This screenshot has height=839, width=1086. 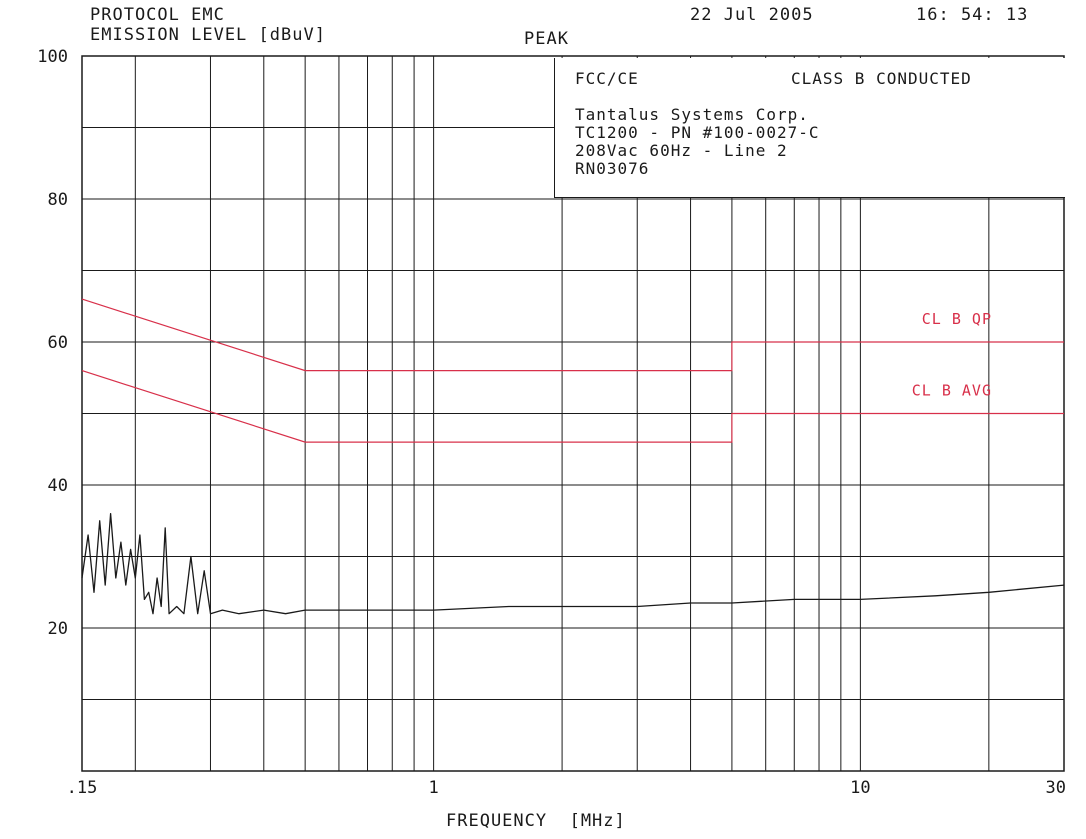 What do you see at coordinates (58, 200) in the screenshot?
I see `y-tick-label: 80` at bounding box center [58, 200].